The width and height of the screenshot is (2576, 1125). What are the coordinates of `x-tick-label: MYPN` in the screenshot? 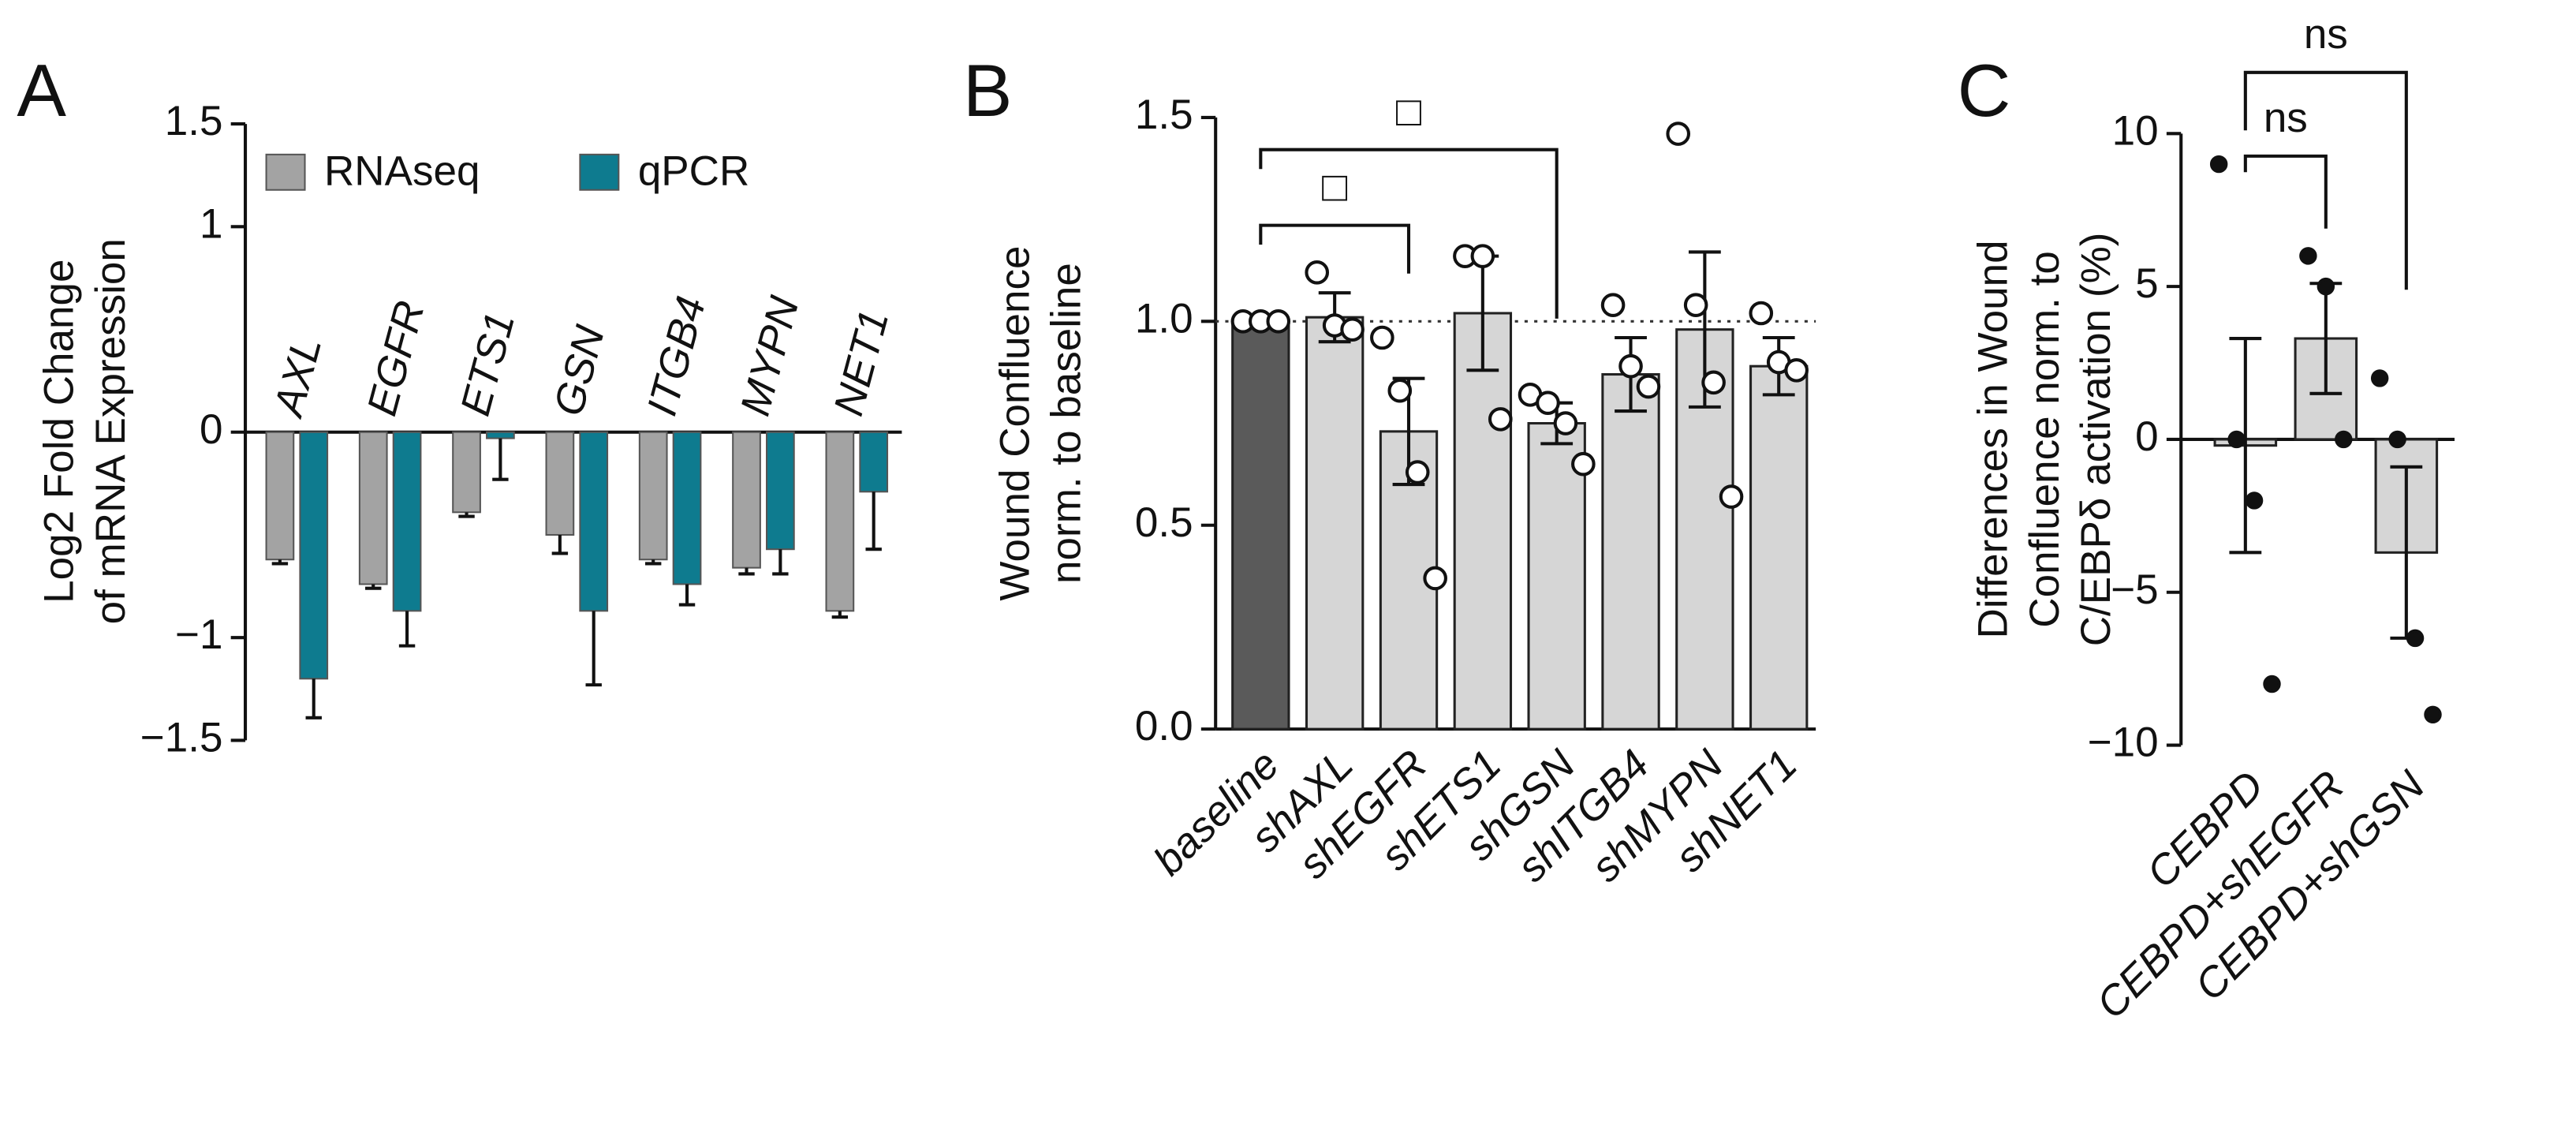 It's located at (770, 355).